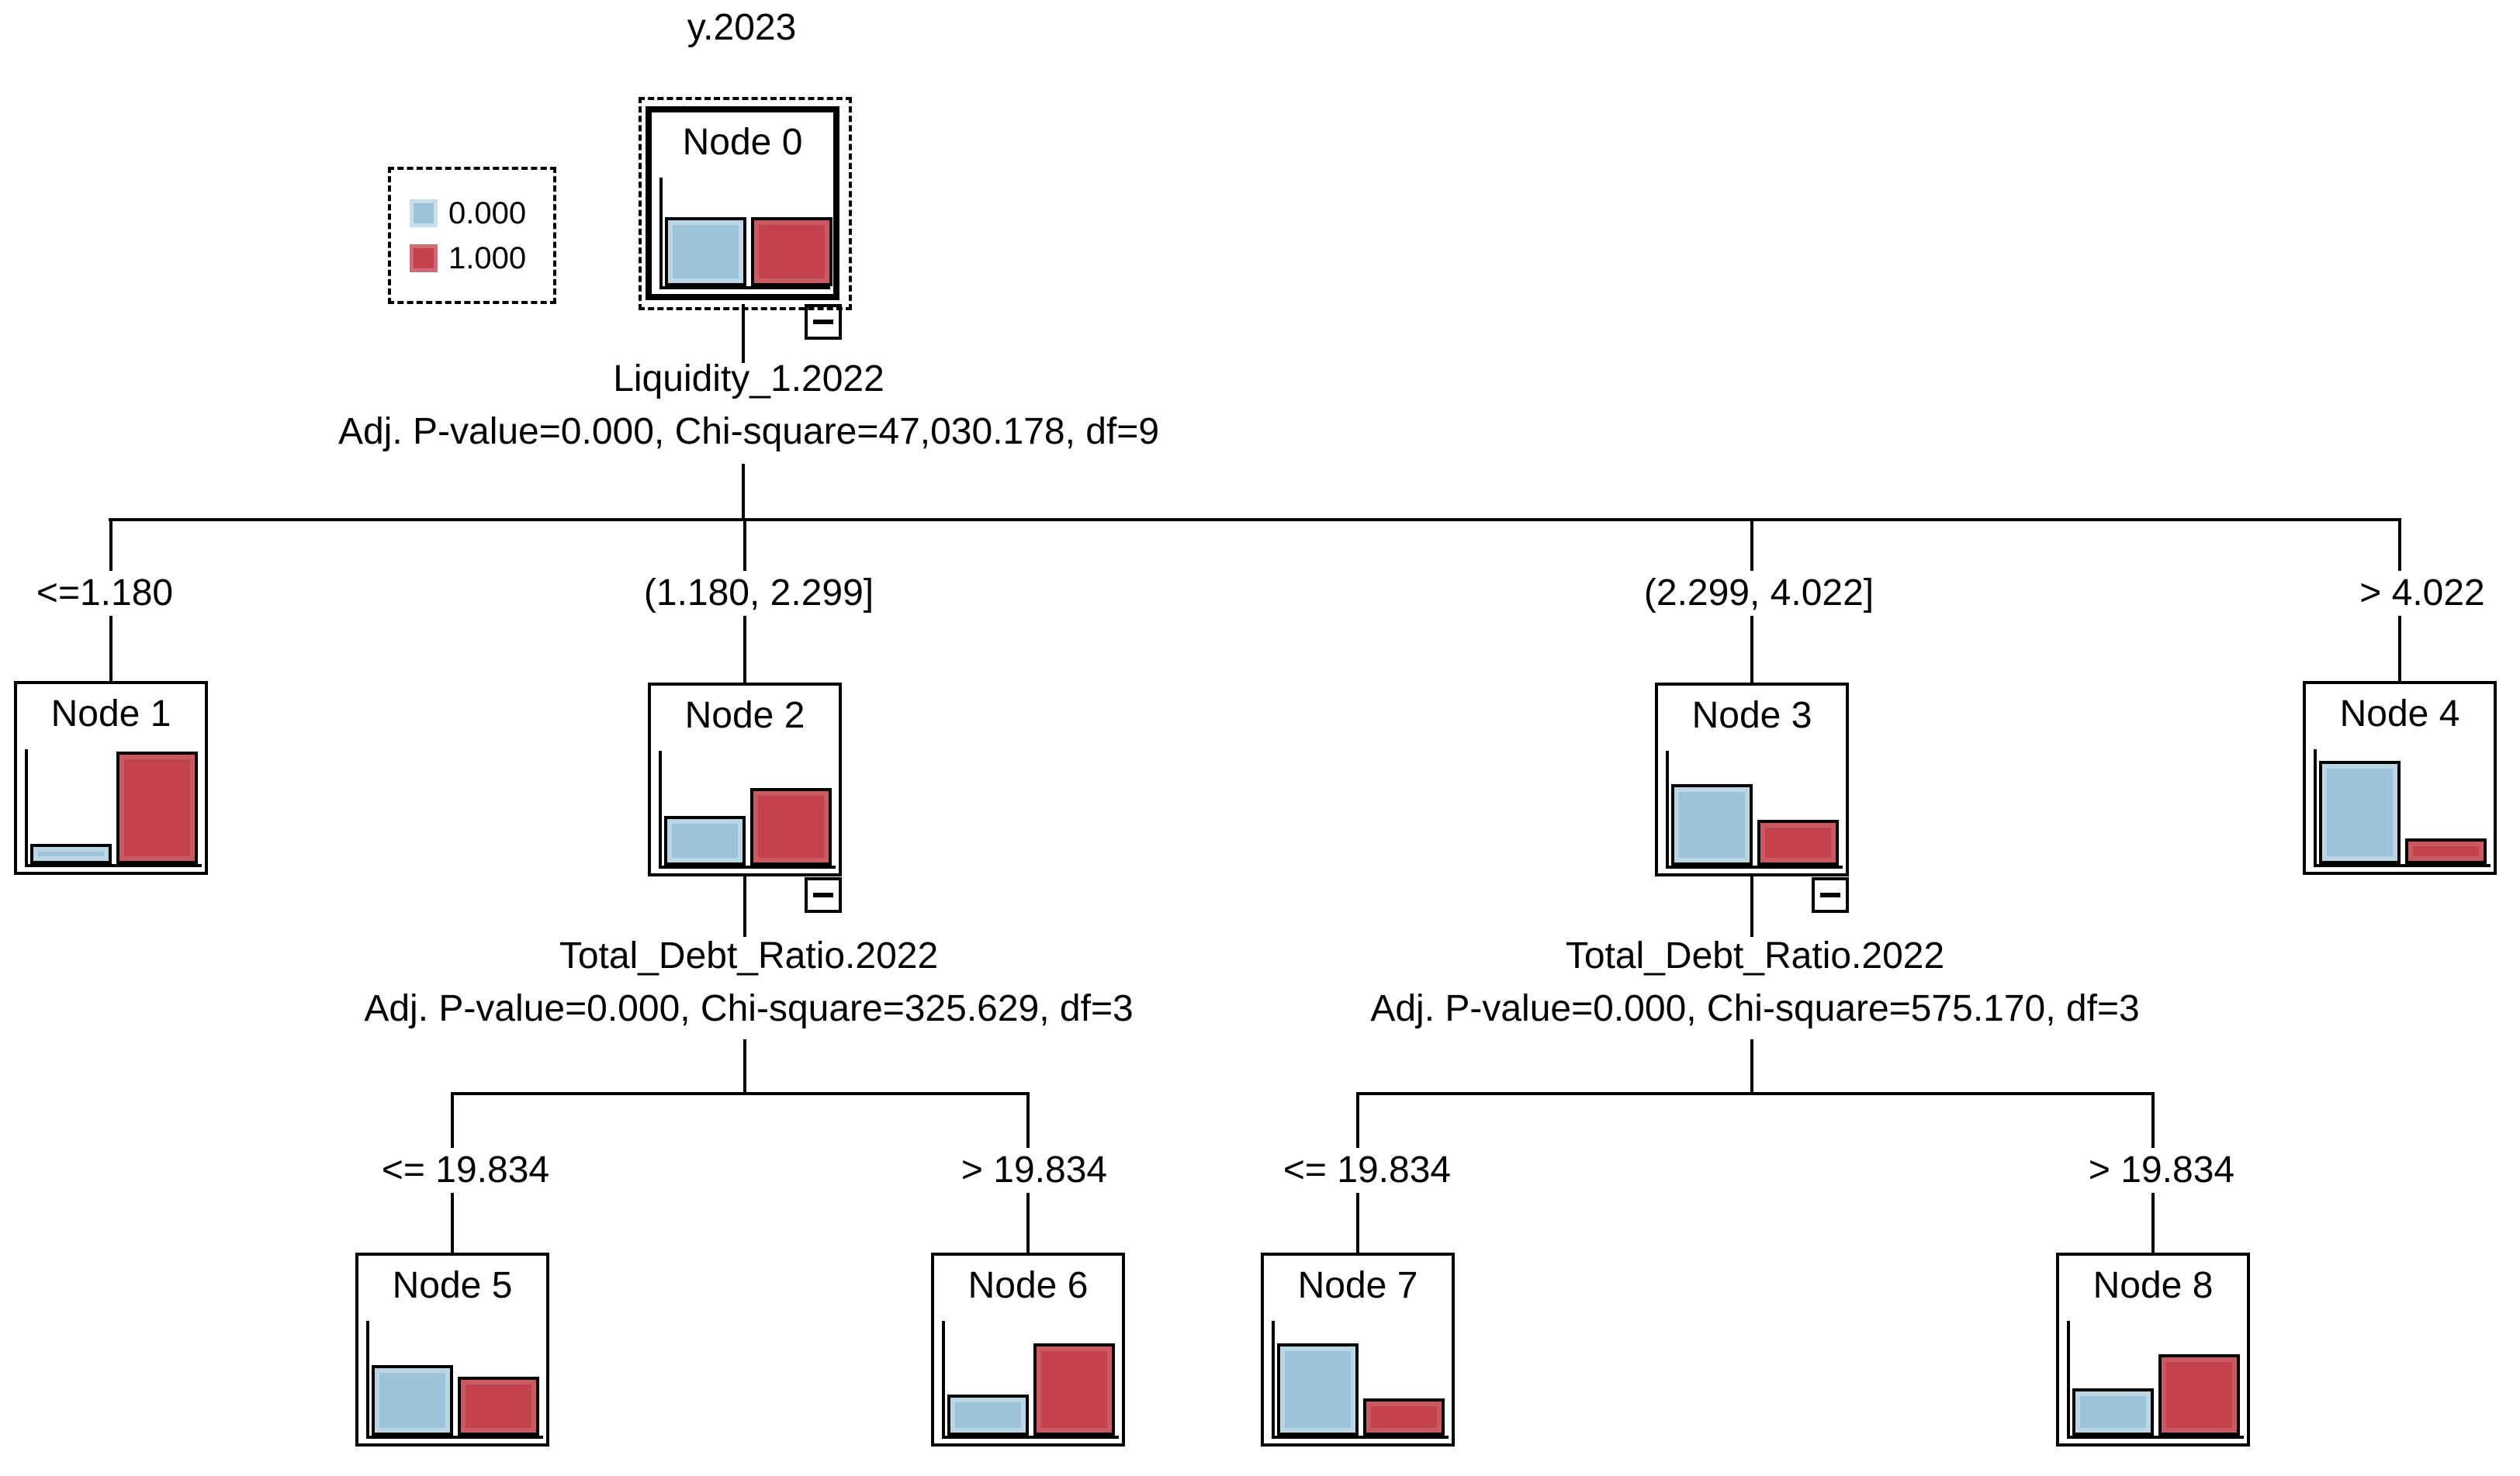 This screenshot has height=1476, width=2520. What do you see at coordinates (2422, 593) in the screenshot?
I see `branch-label: > 4.022` at bounding box center [2422, 593].